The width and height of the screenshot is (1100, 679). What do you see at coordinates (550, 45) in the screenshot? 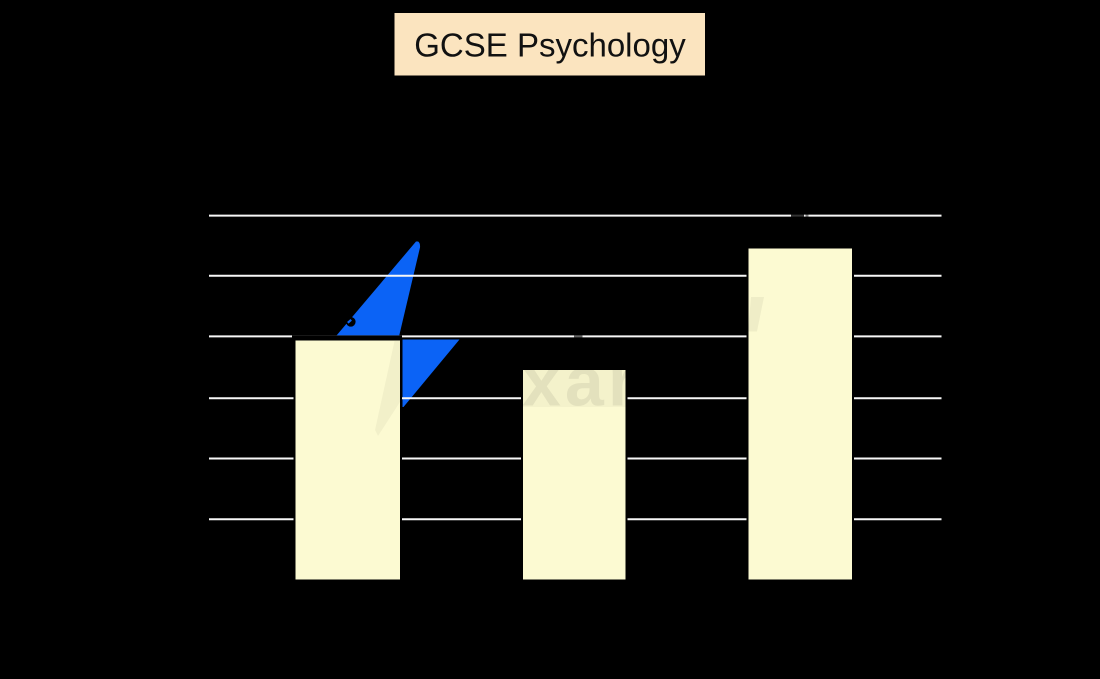
I see `svg-text: GCSE Psychology` at bounding box center [550, 45].